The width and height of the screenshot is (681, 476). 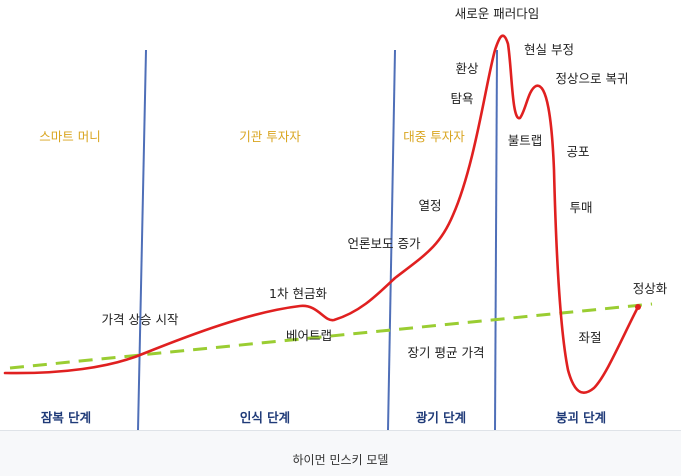 What do you see at coordinates (66, 417) in the screenshot?
I see `phase-stealth: 잠복 단계` at bounding box center [66, 417].